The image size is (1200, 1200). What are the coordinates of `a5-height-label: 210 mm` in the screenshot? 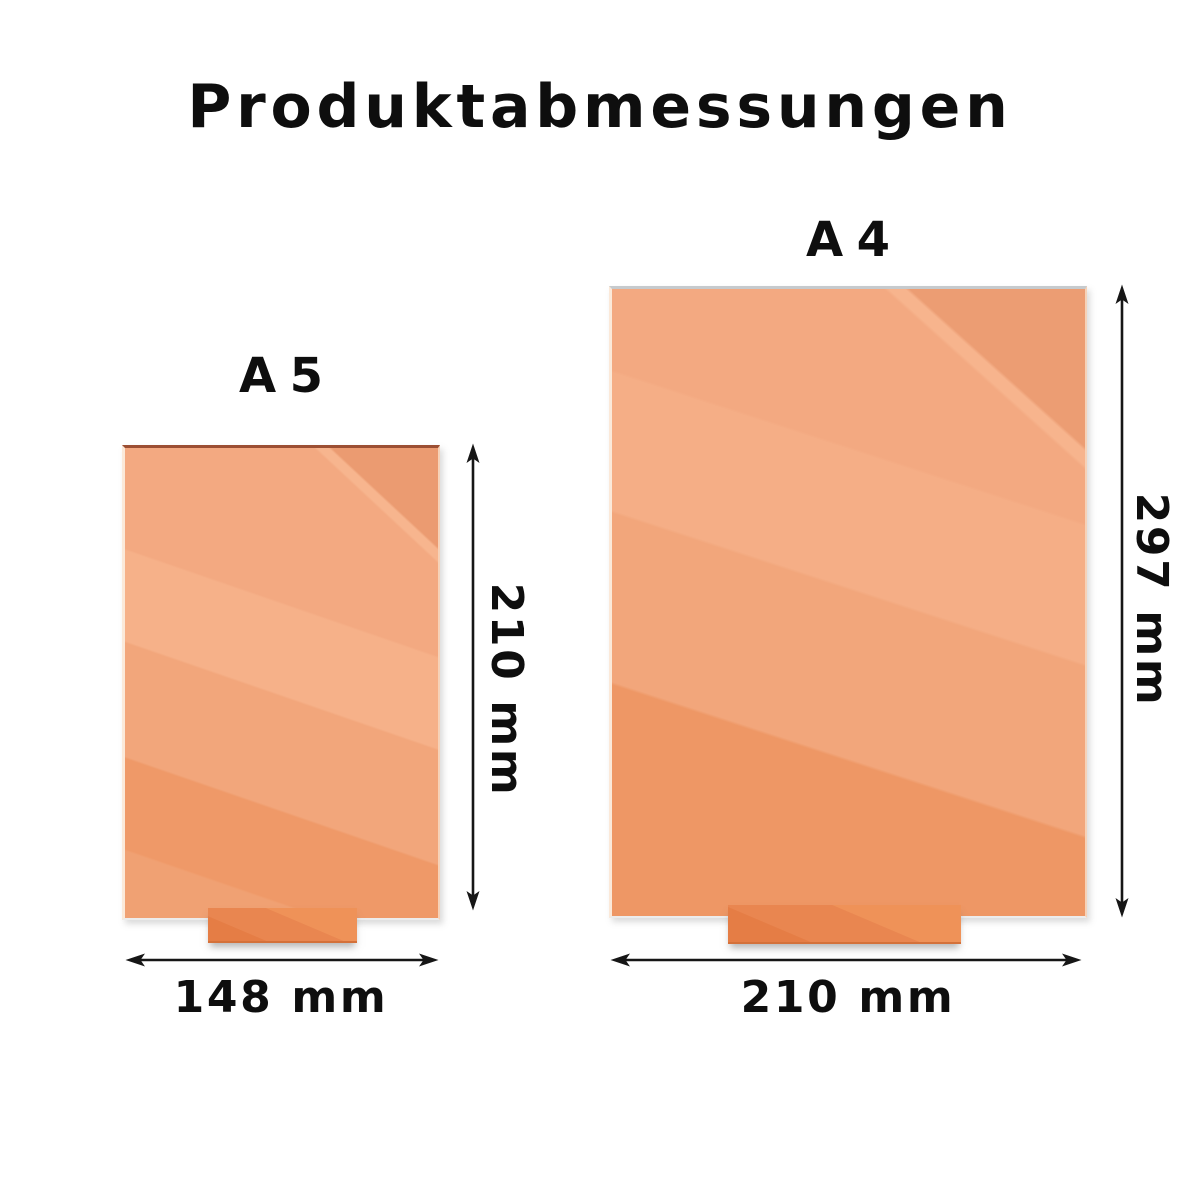 It's located at (507, 690).